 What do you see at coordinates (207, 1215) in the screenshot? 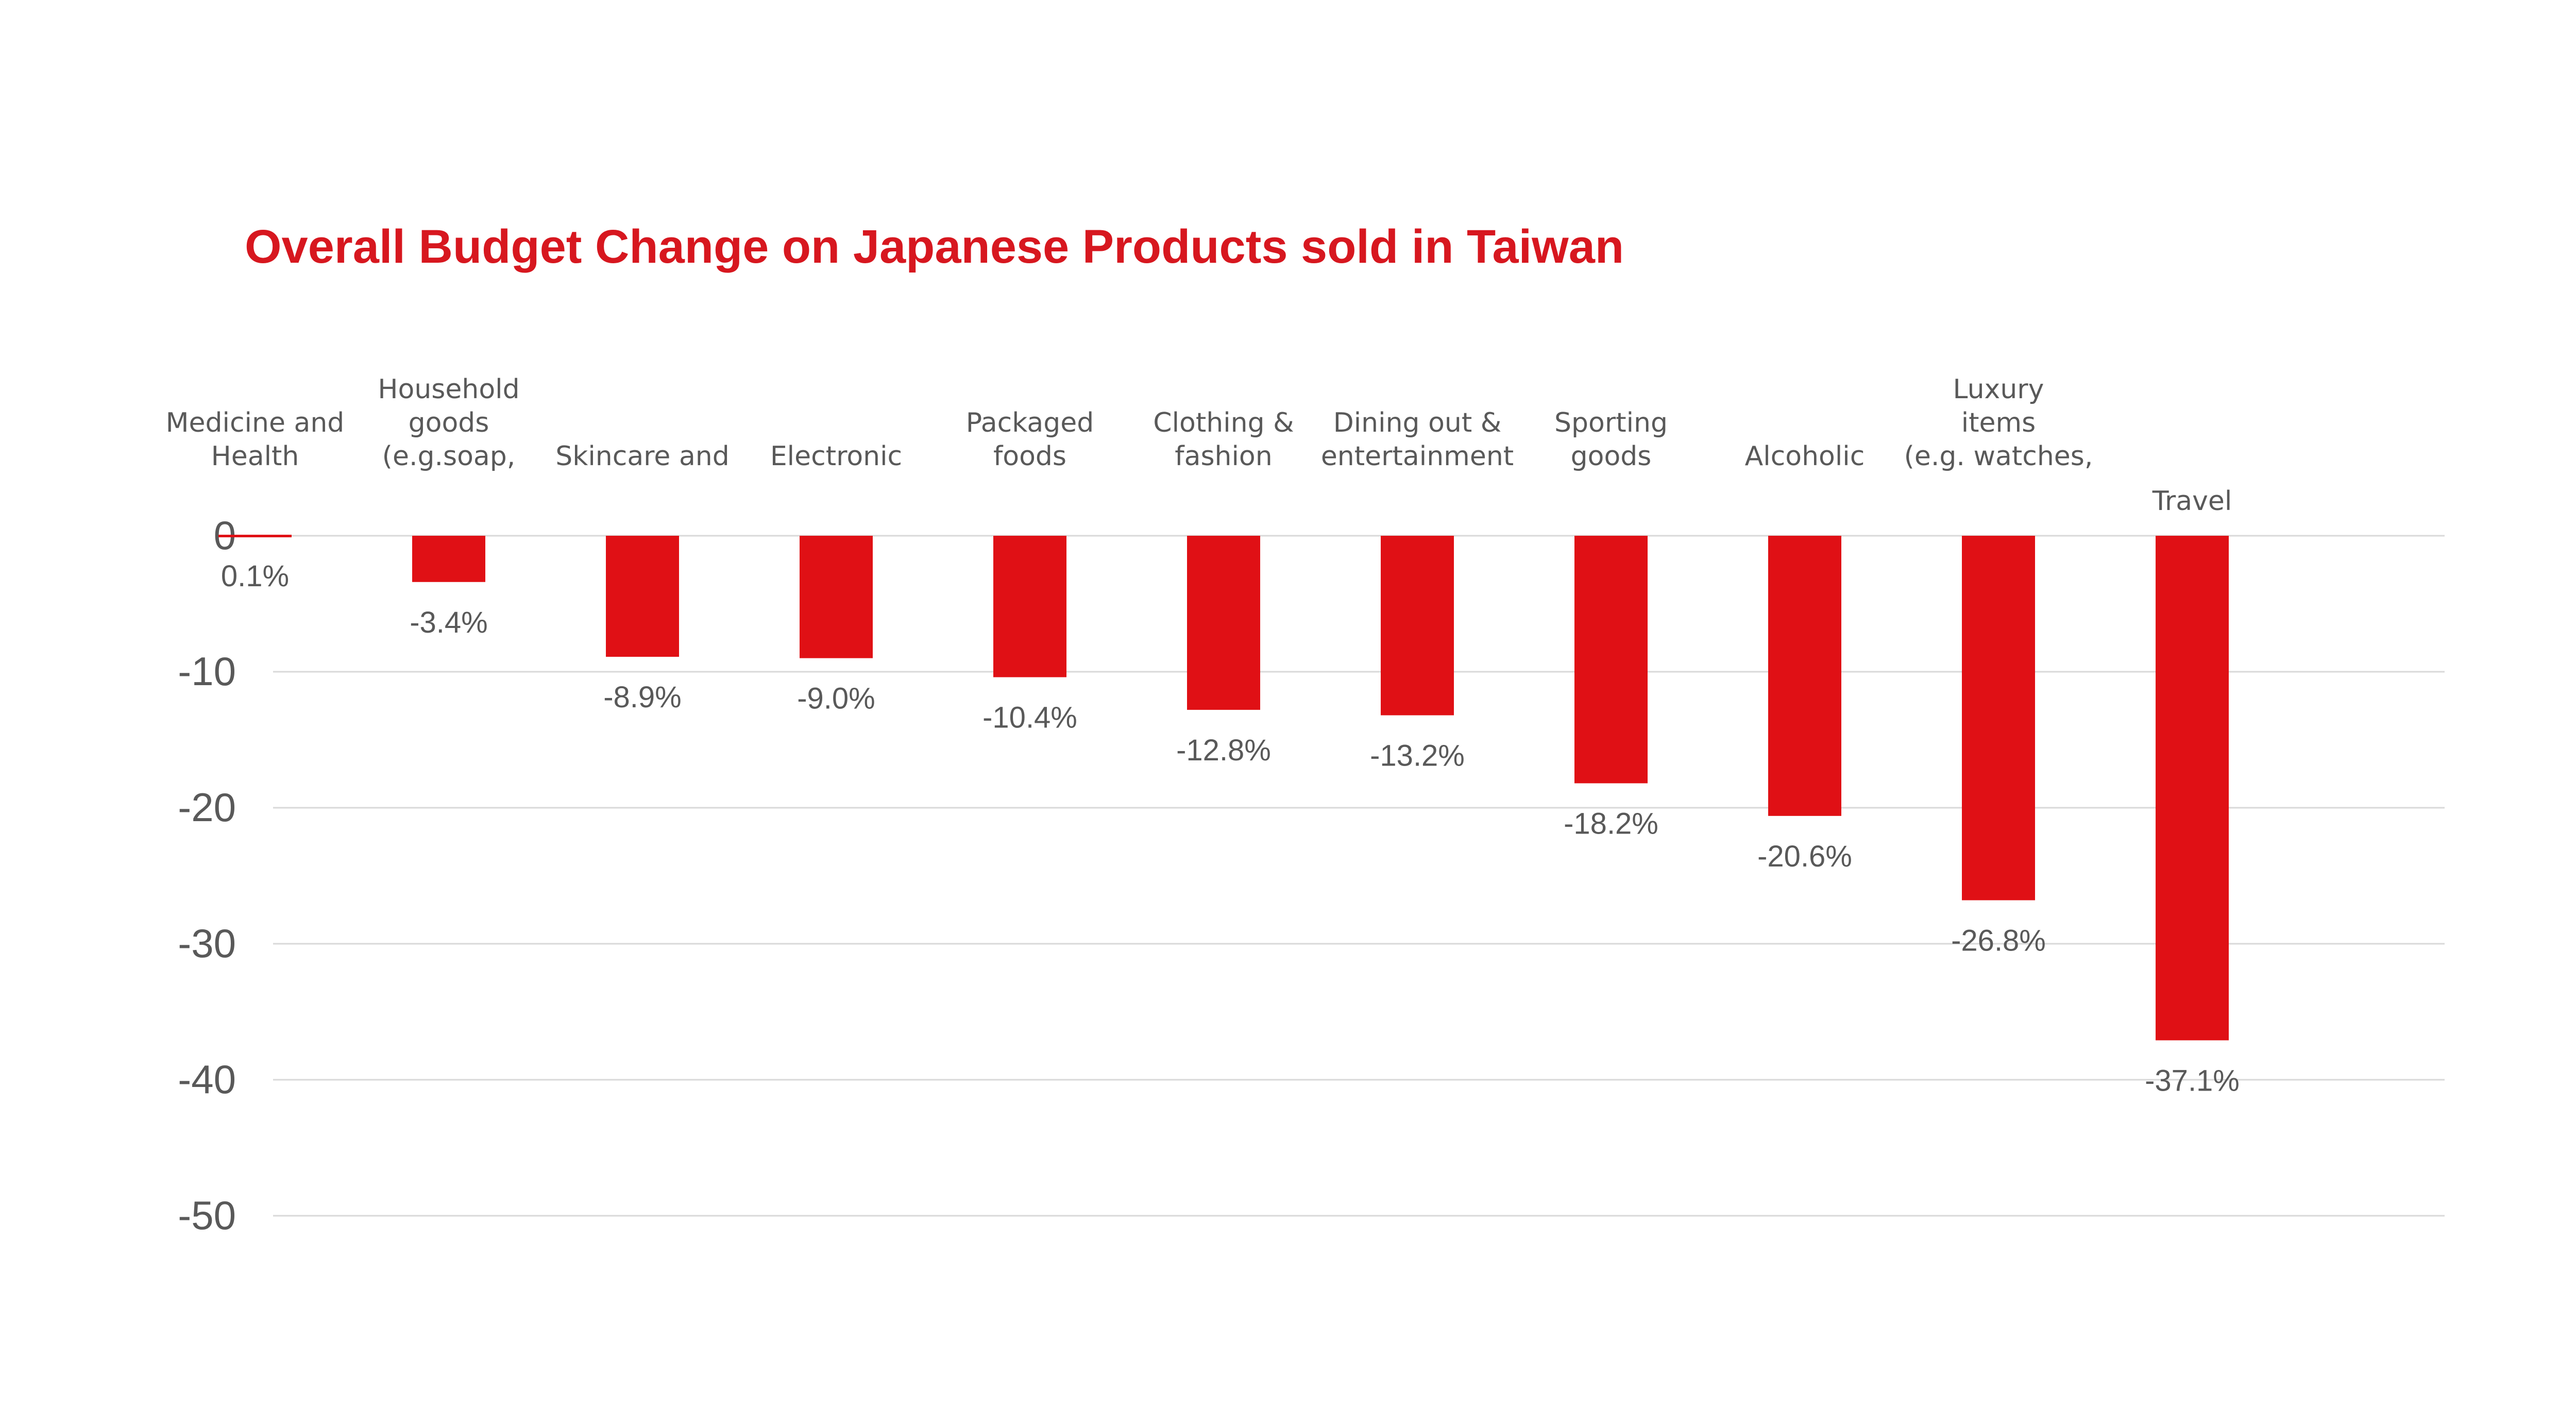
I see `y-tick-label: -50` at bounding box center [207, 1215].